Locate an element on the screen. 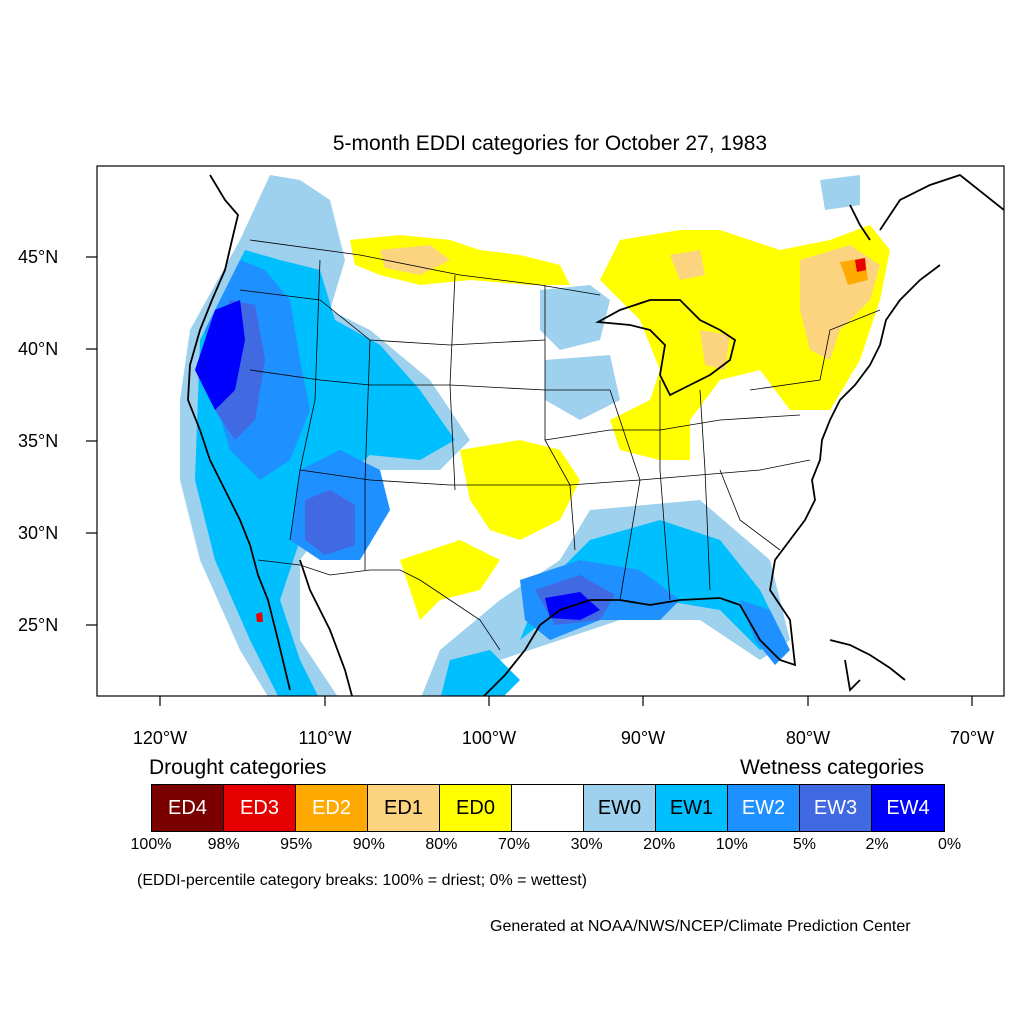 This screenshot has width=1024, height=1024. legend-cell-ew1: EW1 is located at coordinates (692, 808).